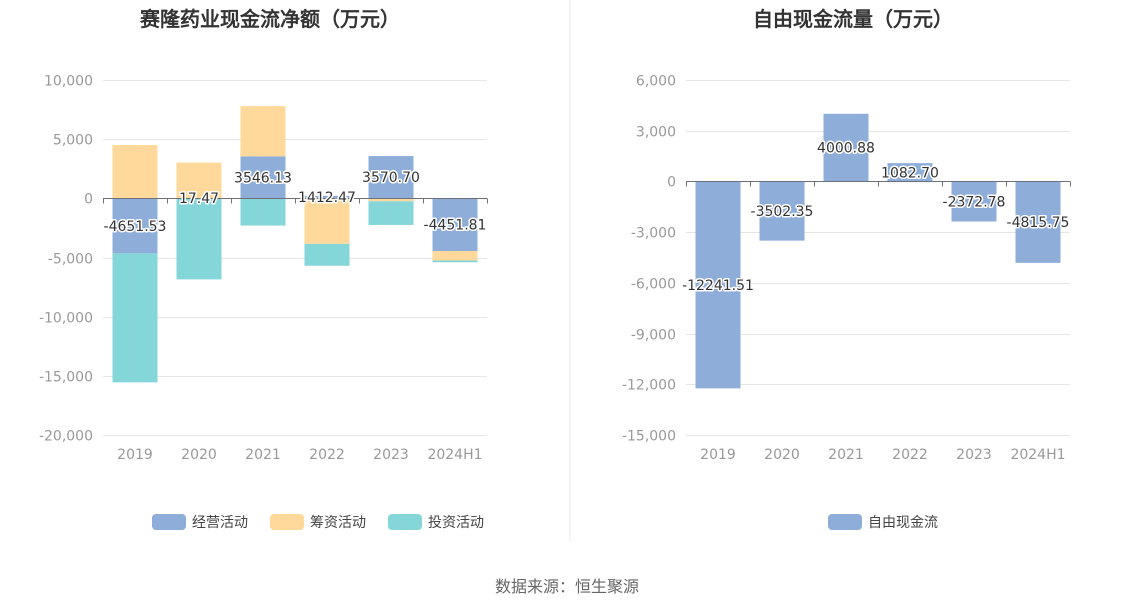 The height and width of the screenshot is (612, 1134). What do you see at coordinates (845, 522) in the screenshot?
I see `right-legend-swatch` at bounding box center [845, 522].